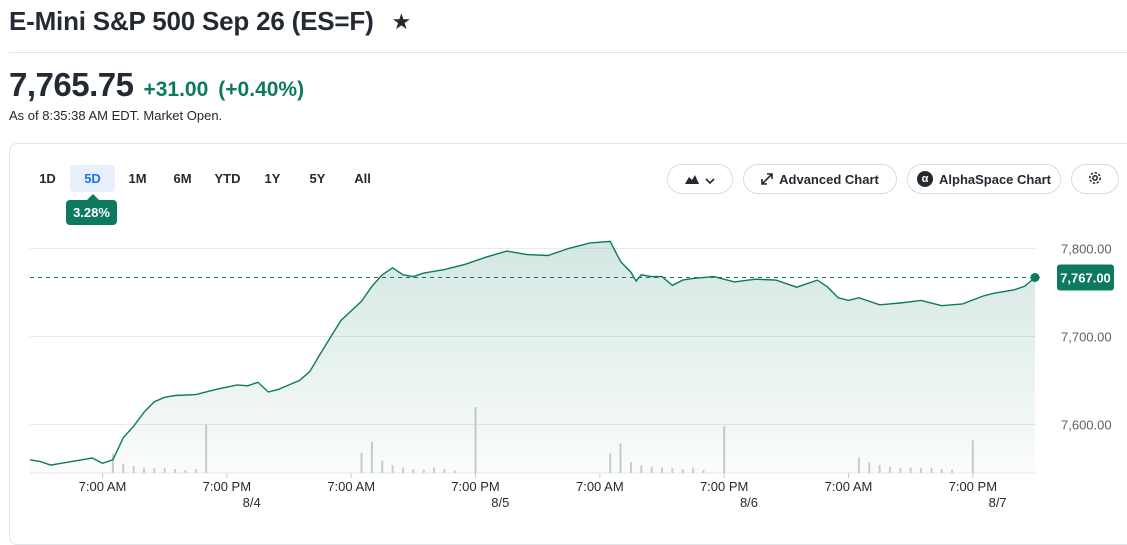 This screenshot has width=1127, height=545. I want to click on alphaspace-chart-button: α AlphaSpace Chart, so click(984, 179).